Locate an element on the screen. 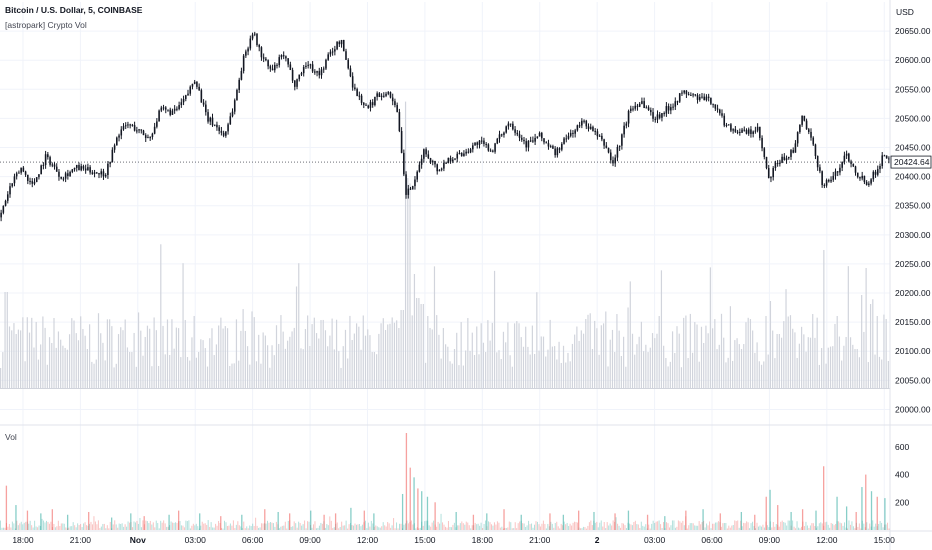 The width and height of the screenshot is (932, 550). volume-pane-label: Vol is located at coordinates (11, 437).